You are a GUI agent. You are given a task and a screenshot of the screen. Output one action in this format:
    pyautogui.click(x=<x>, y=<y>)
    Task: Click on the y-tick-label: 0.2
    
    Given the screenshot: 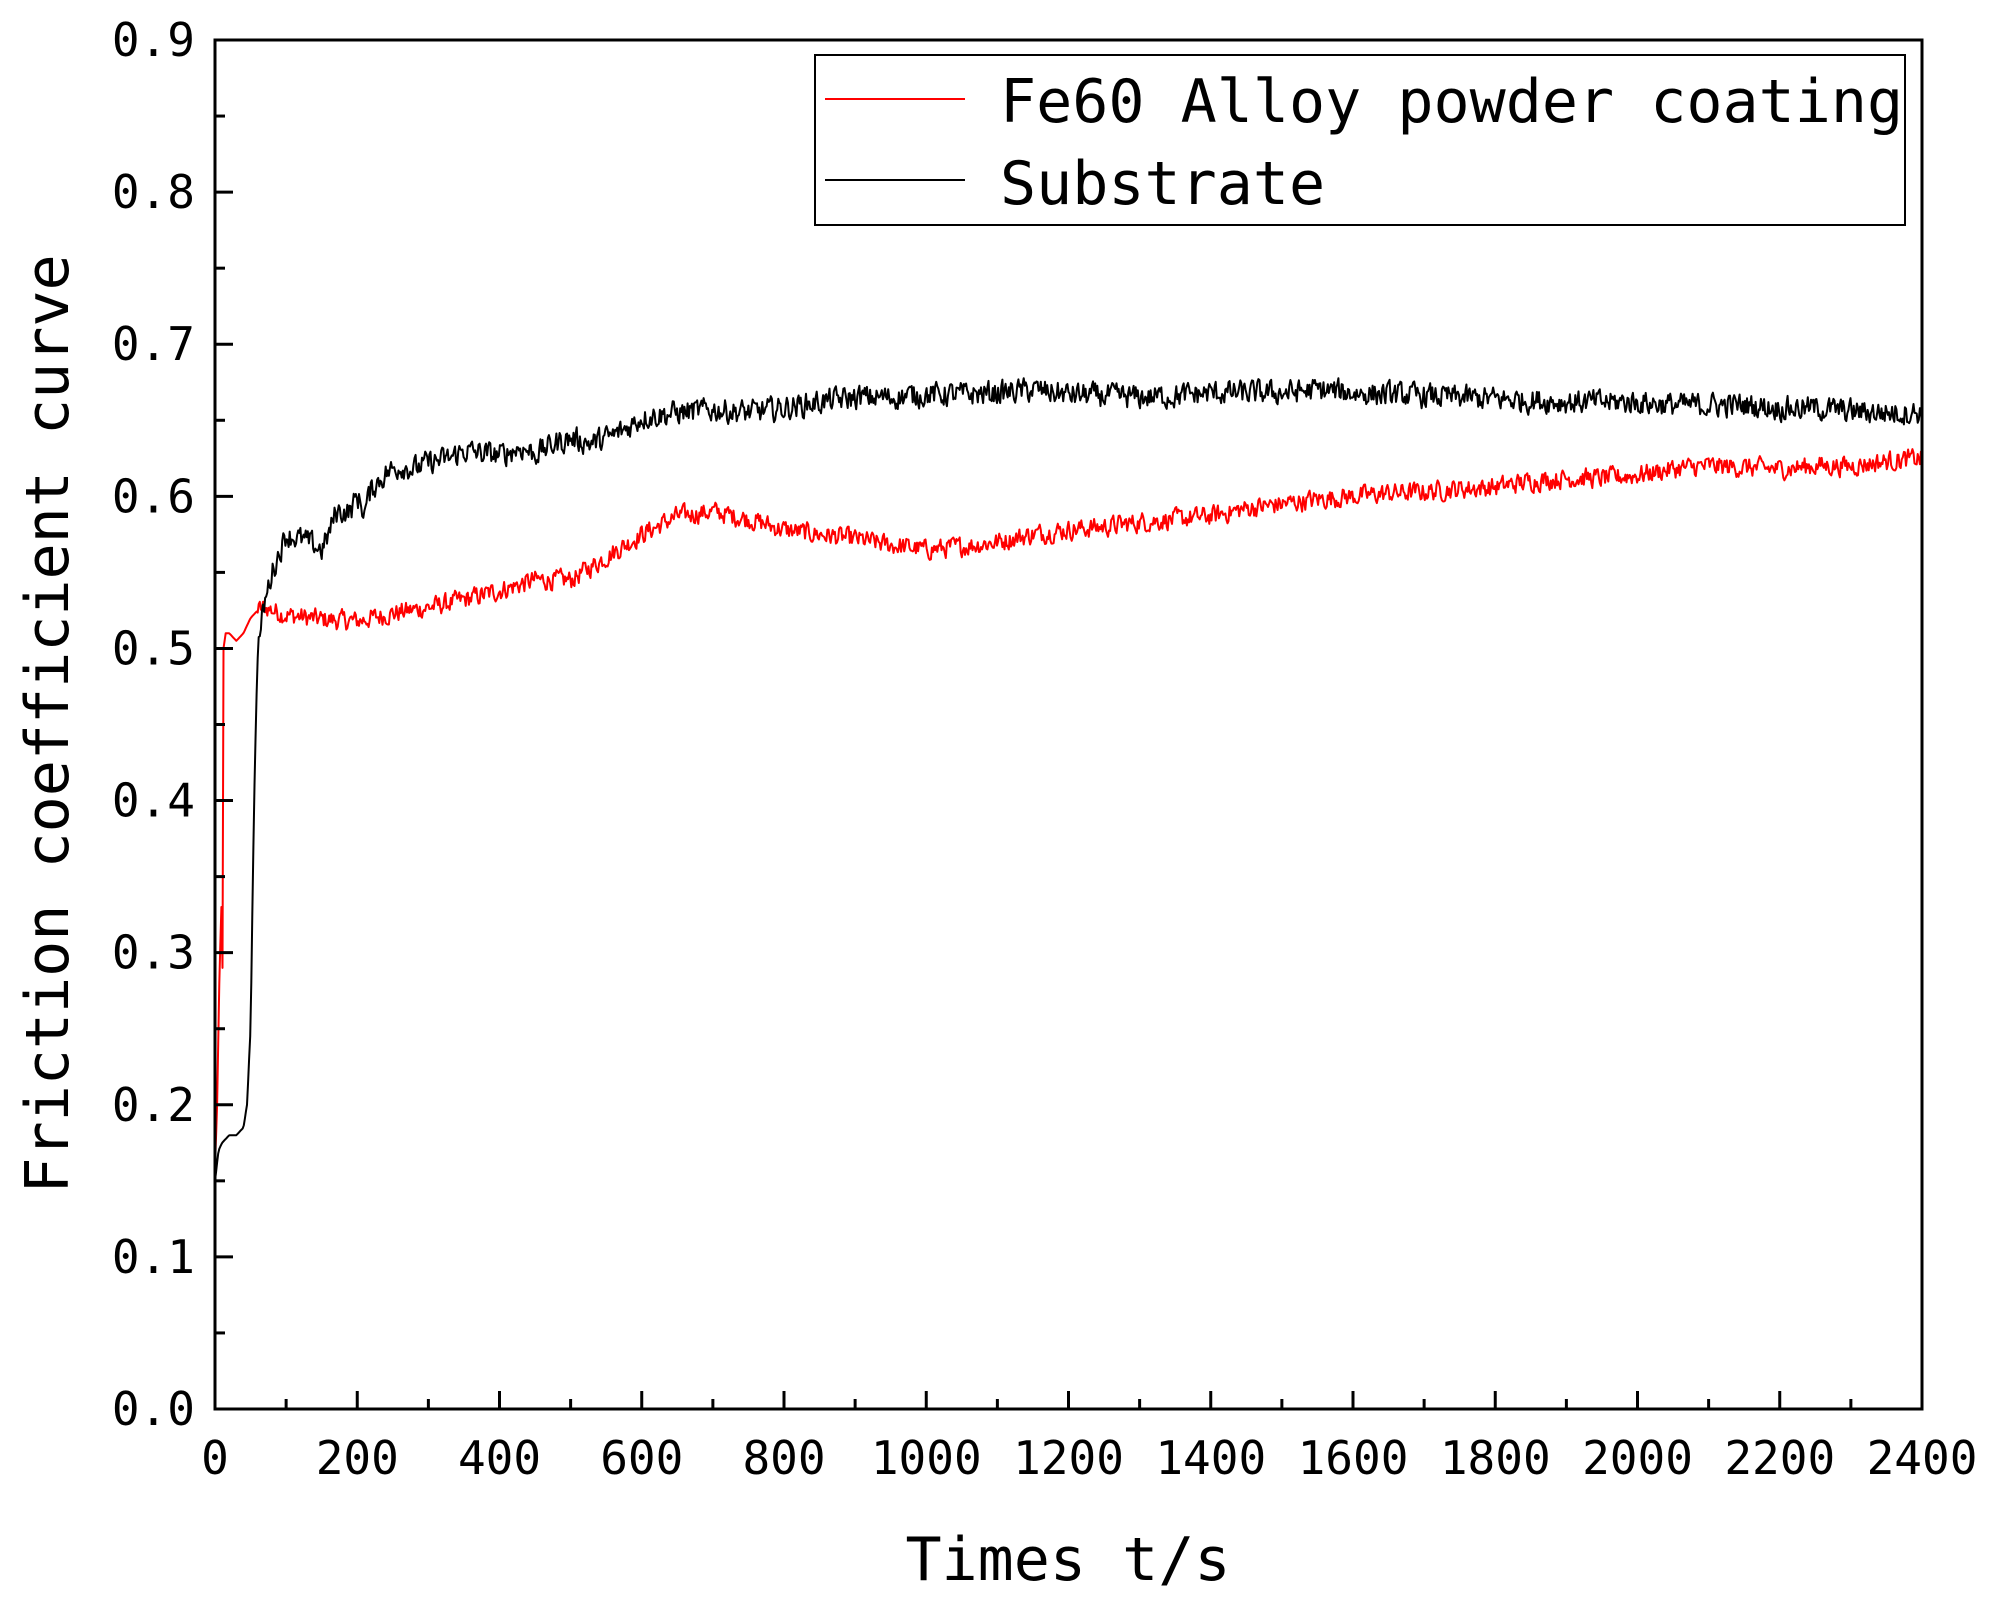 What is the action you would take?
    pyautogui.click(x=153, y=1105)
    